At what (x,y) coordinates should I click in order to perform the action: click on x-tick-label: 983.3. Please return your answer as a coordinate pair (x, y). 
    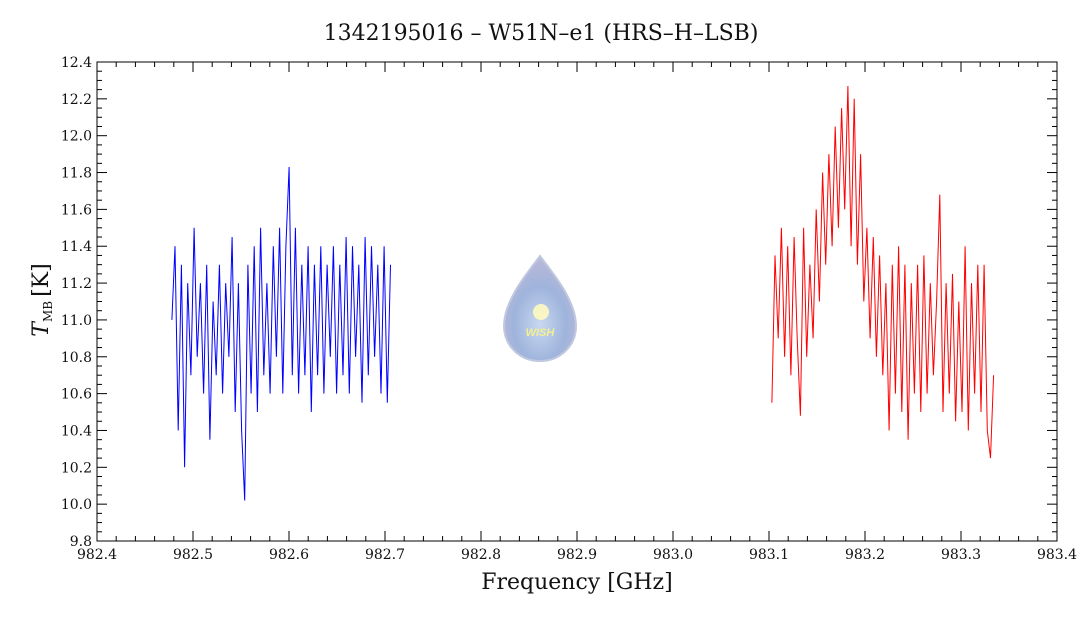
    Looking at the image, I should click on (961, 555).